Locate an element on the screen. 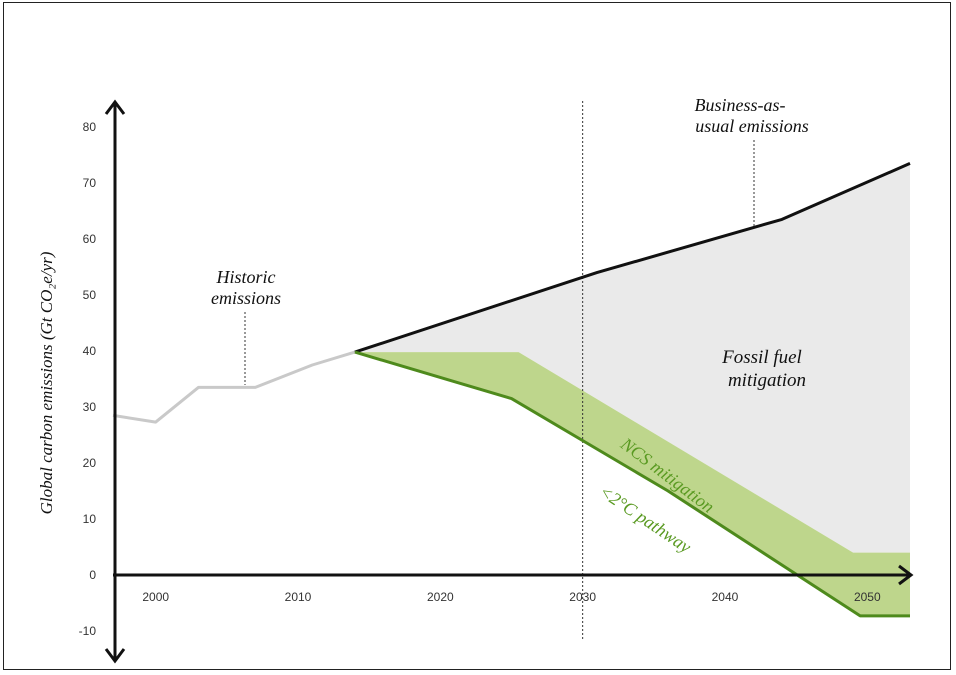 Image resolution: width=956 pixels, height=675 pixels. bau-label-line1: Business-as- is located at coordinates (740, 105).